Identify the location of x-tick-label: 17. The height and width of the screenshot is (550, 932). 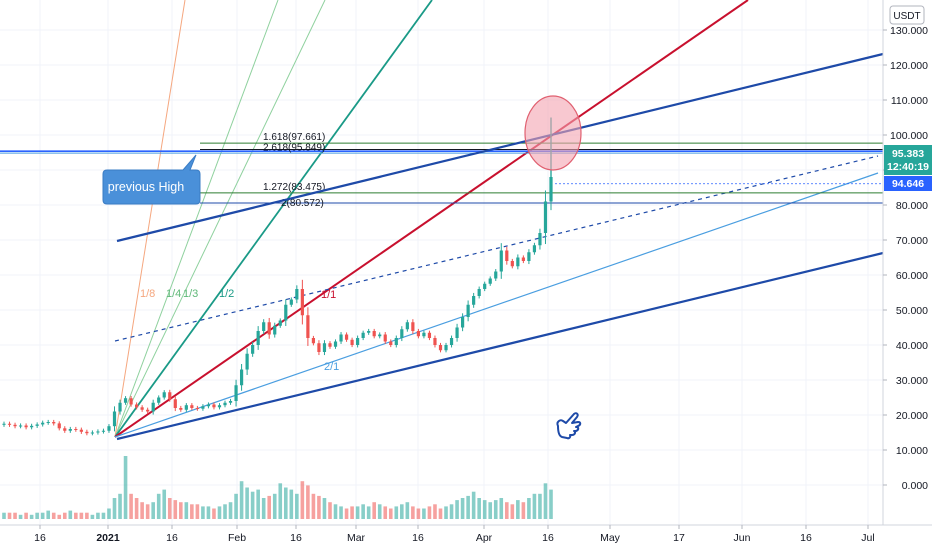
(679, 538).